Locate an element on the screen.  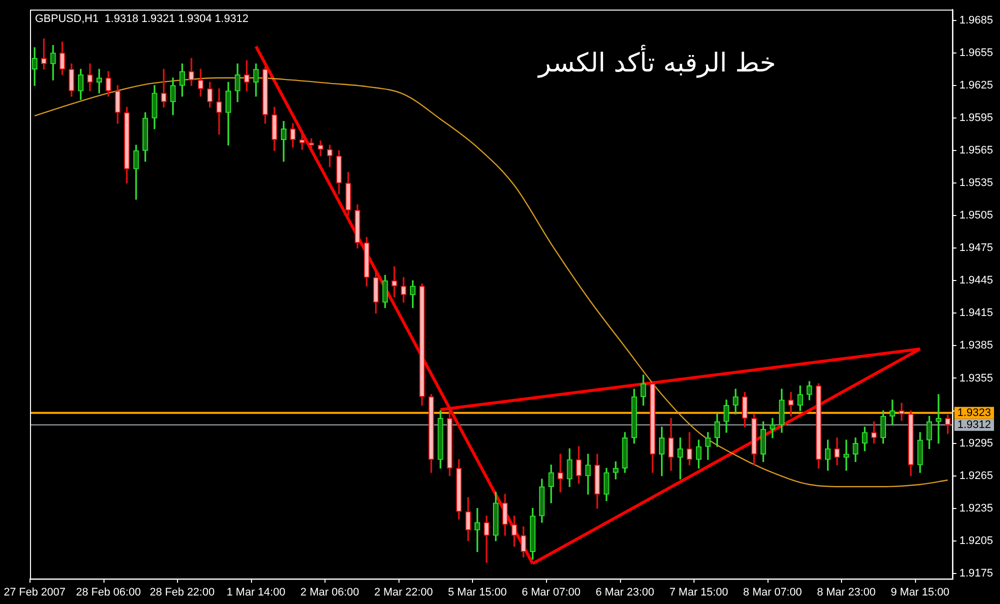
x-tick-label: 28 Feb 22:00 is located at coordinates (182, 592).